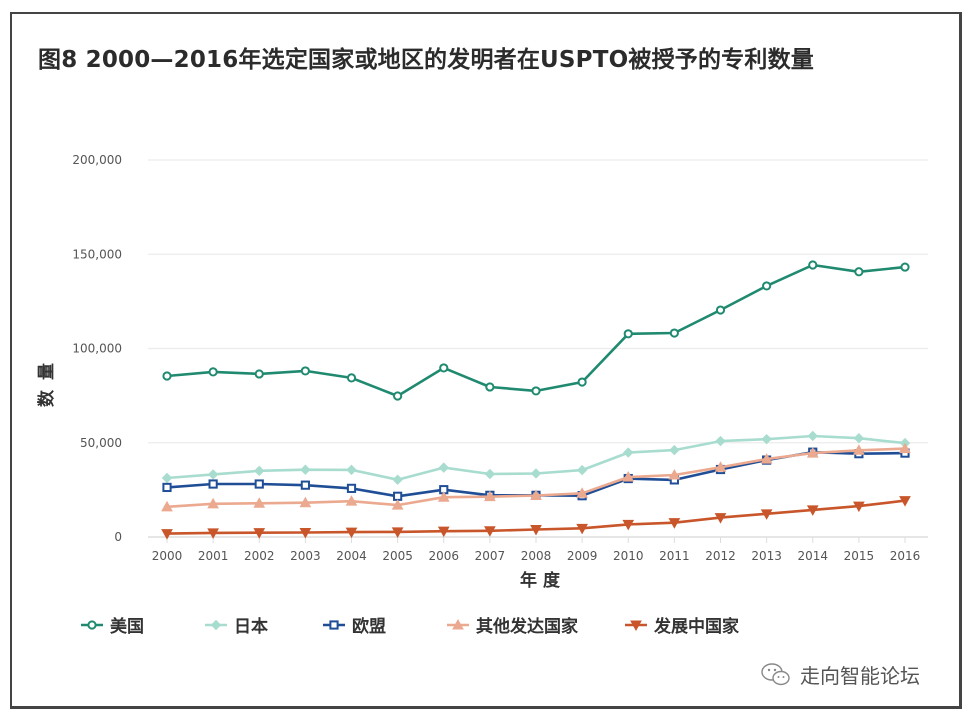 This screenshot has width=975, height=718. I want to click on y-axis-ticks: 0 50,000 100,000 150,000 200,000, so click(97, 348).